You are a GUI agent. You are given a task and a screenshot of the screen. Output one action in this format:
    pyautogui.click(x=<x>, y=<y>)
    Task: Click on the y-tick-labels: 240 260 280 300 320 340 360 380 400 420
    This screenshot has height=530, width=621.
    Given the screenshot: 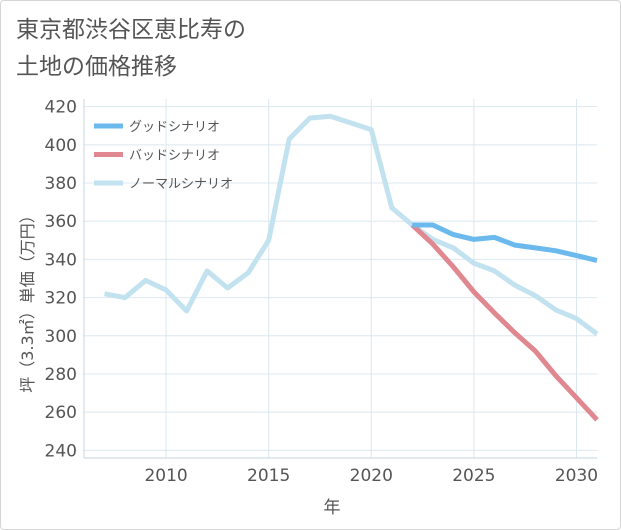 What is the action you would take?
    pyautogui.click(x=61, y=280)
    